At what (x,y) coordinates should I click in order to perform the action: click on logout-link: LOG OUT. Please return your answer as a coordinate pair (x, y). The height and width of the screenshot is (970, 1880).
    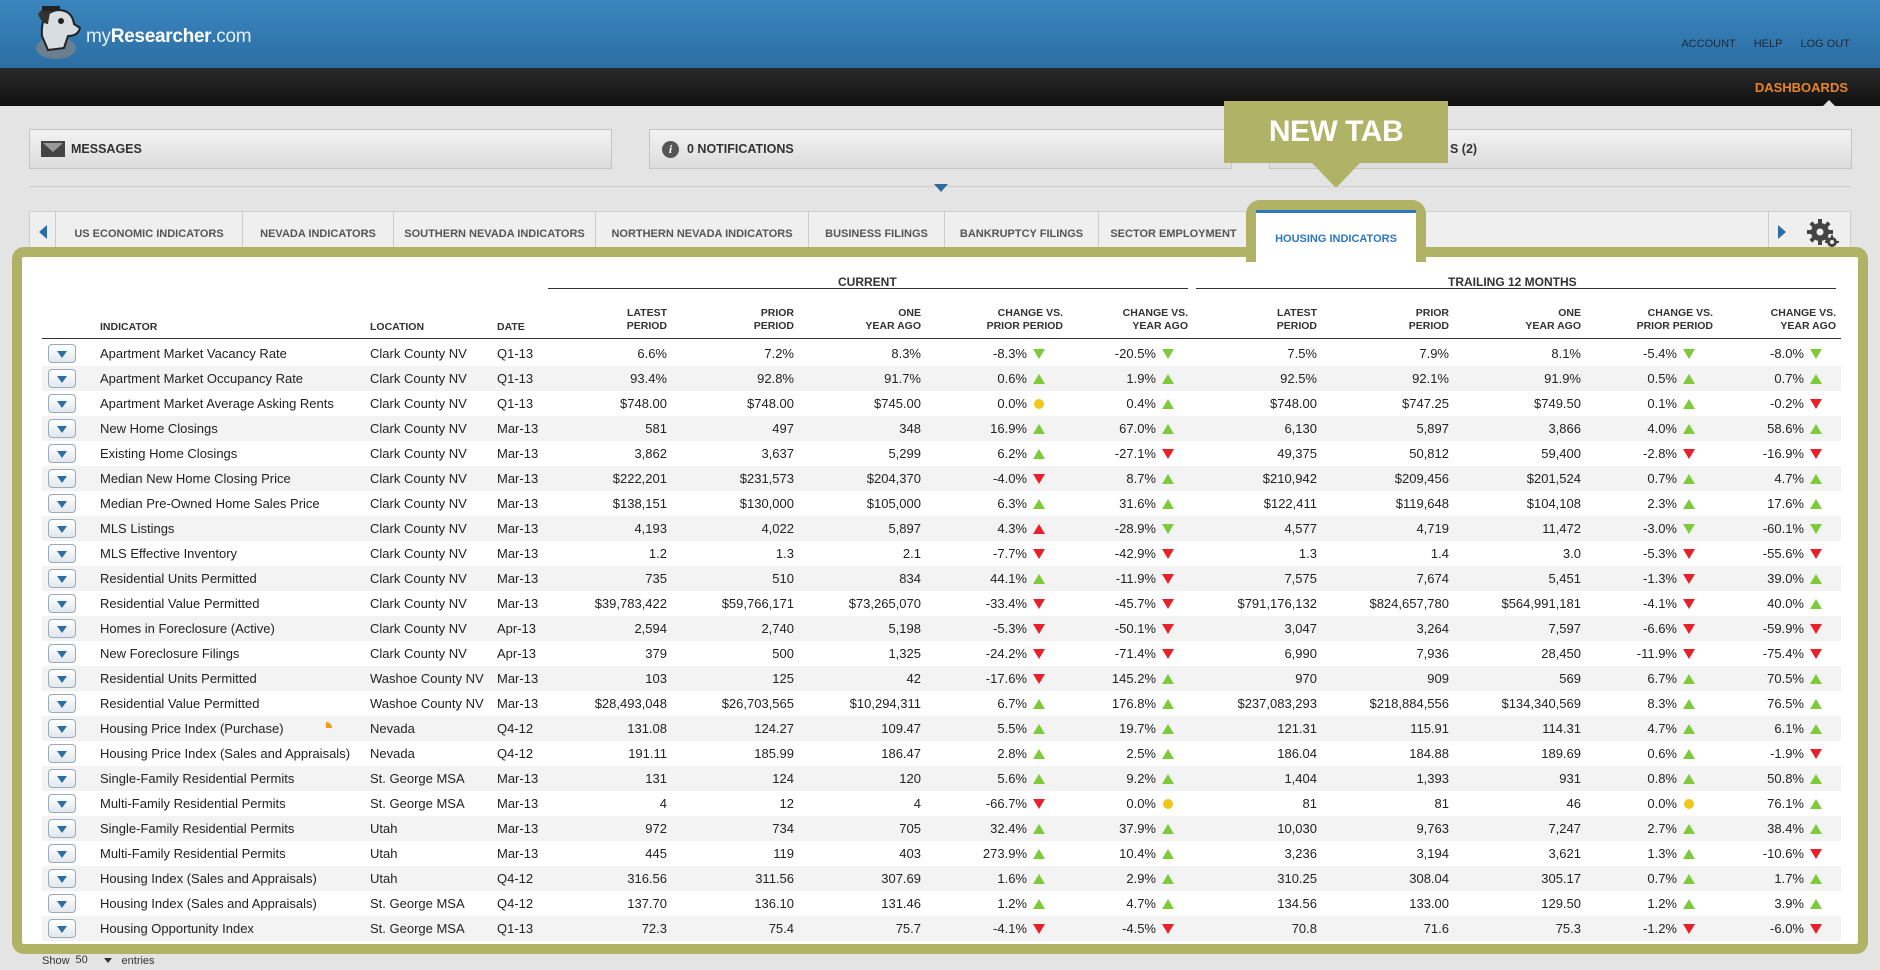
    Looking at the image, I should click on (1825, 44).